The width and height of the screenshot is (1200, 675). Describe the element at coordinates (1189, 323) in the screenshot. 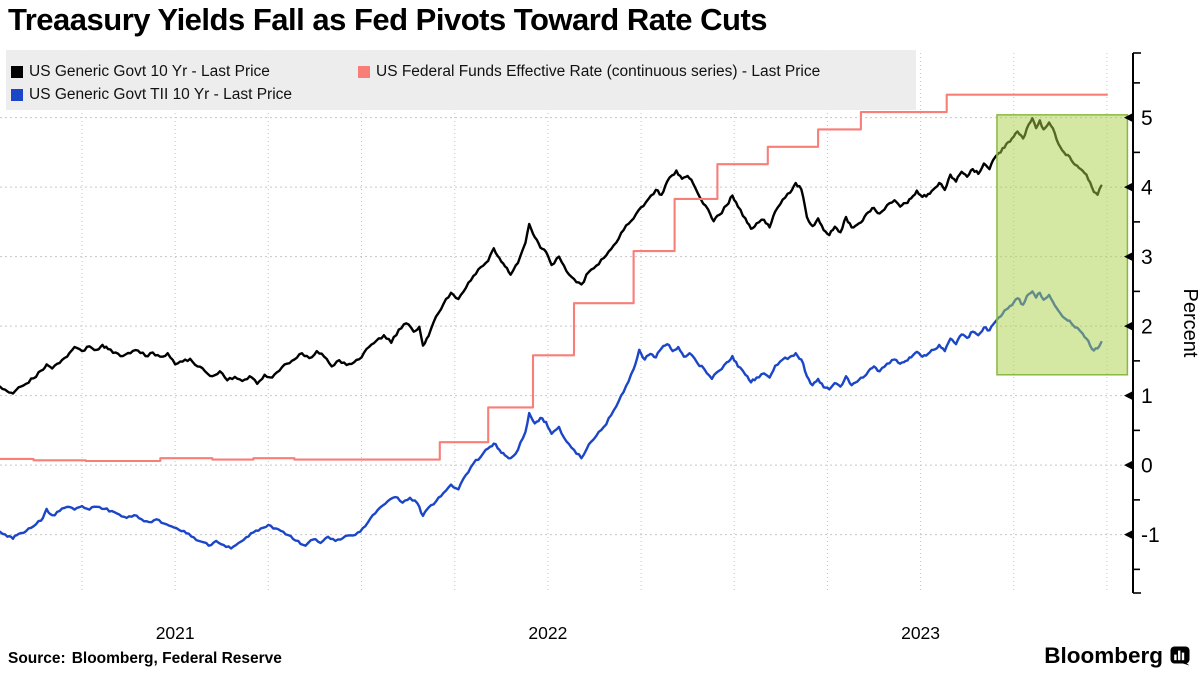

I see `y-axis-title: Percent` at that location.